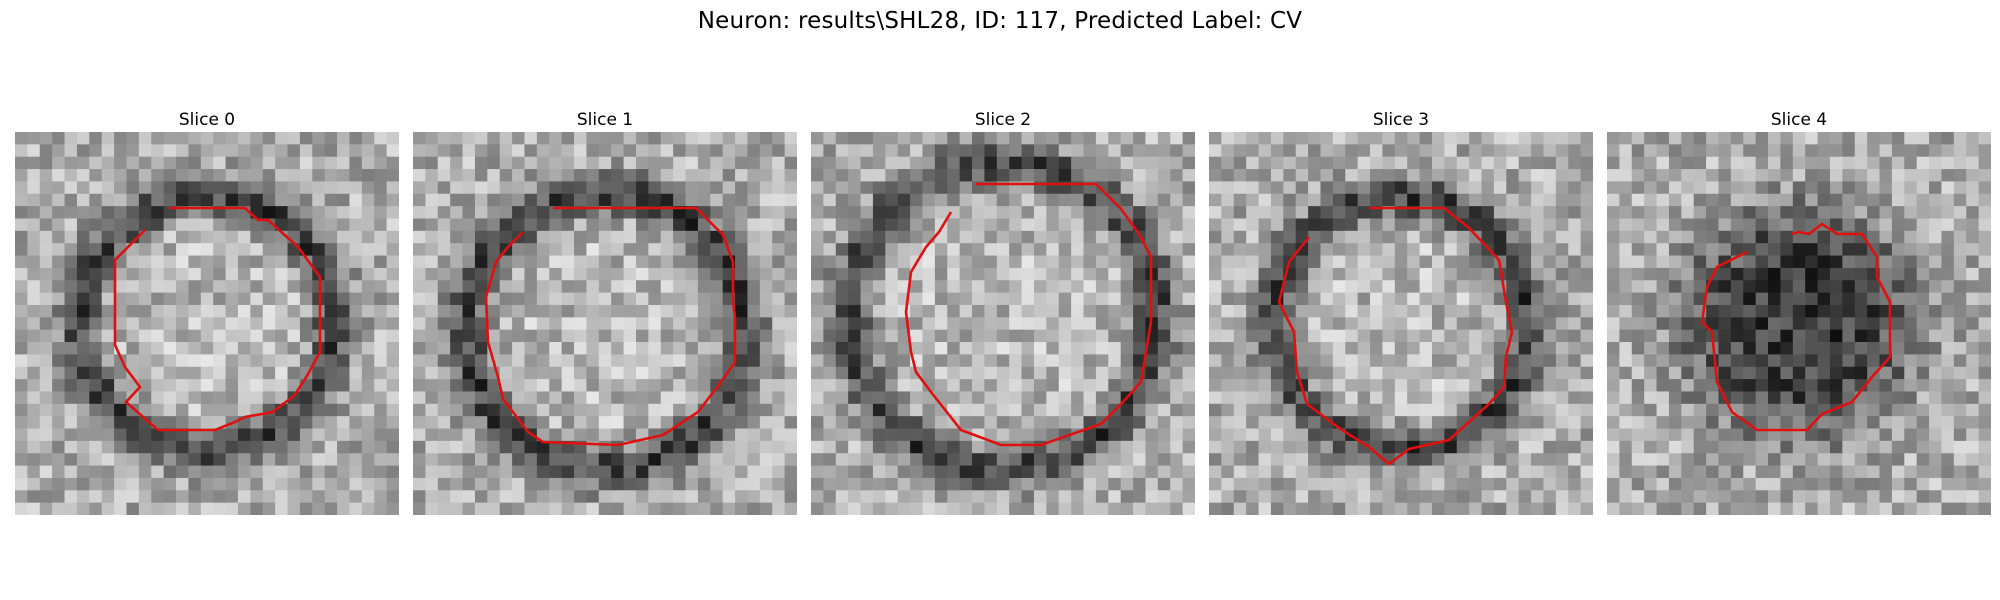  I want to click on slice-panel-3: Slice 3, so click(1401, 311).